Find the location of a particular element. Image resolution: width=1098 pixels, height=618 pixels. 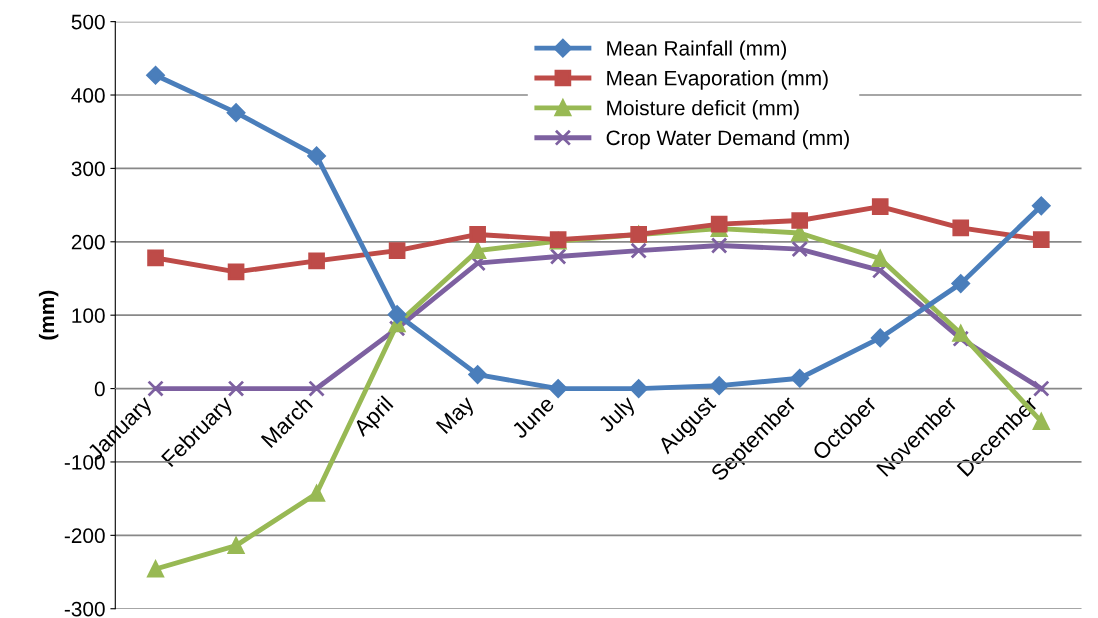

y-axis-title: (mm) is located at coordinates (48, 315).